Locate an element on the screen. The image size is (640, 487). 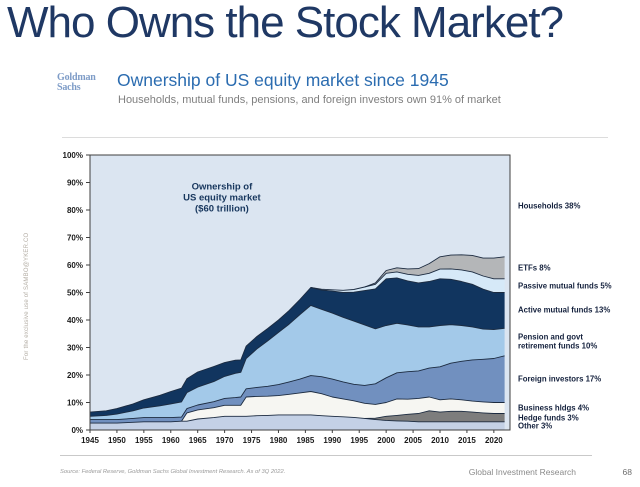
y-tick-label: 70% is located at coordinates (75, 237).